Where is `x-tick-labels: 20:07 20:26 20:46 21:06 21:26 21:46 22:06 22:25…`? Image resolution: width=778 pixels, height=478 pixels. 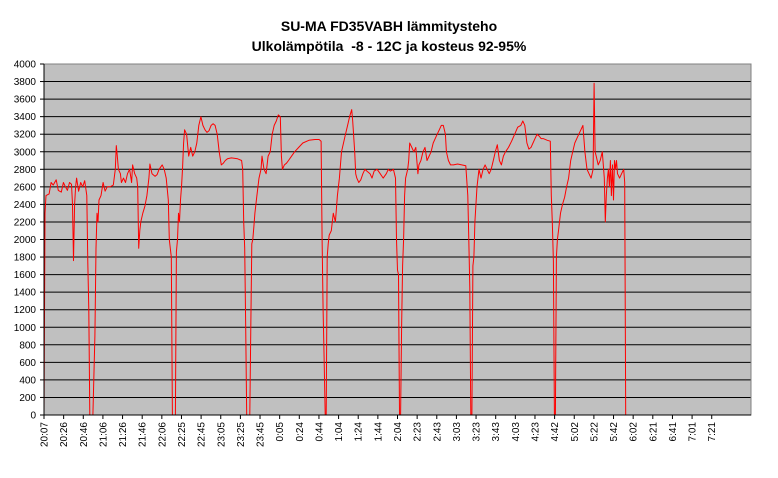 x-tick-labels: 20:07 20:26 20:46 21:06 21:26 21:46 22:06 22:25… is located at coordinates (379, 431).